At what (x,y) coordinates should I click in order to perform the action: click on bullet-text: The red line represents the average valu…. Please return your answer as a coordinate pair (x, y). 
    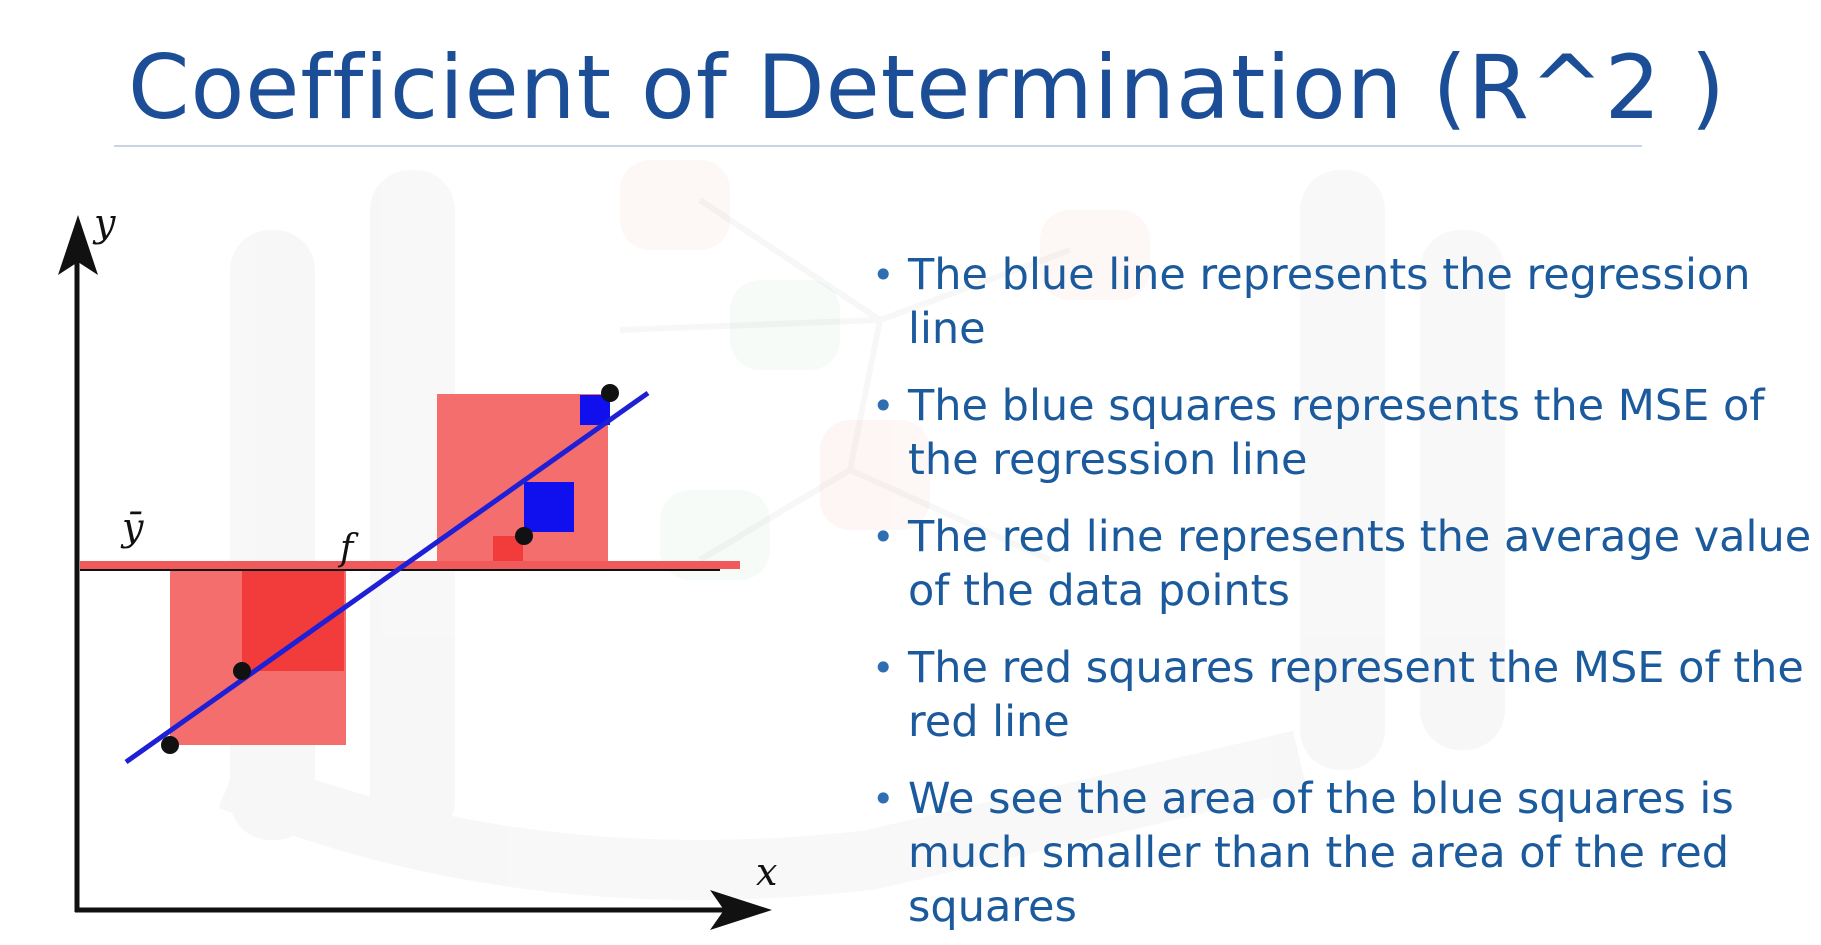
    Looking at the image, I should click on (1360, 564).